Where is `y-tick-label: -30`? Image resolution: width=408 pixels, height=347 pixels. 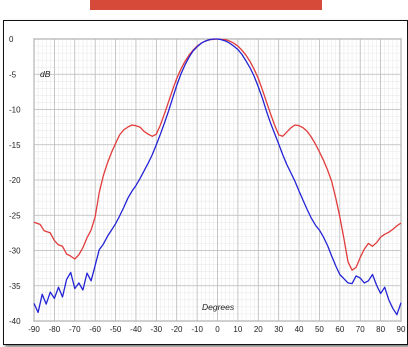 y-tick-label: -30 is located at coordinates (15, 251).